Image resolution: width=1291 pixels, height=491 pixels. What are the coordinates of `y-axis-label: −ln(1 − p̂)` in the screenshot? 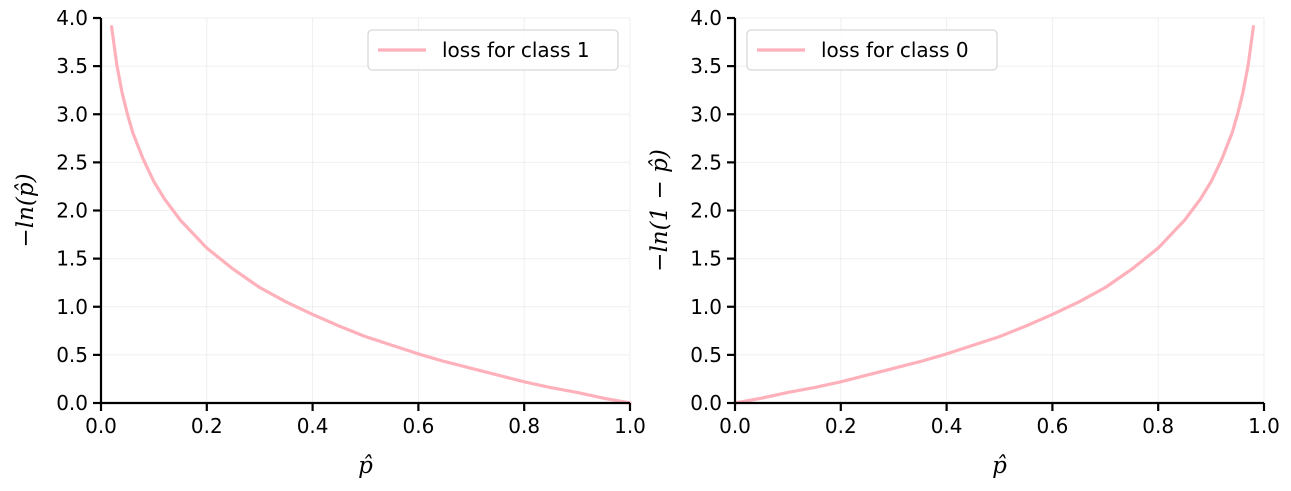 It's located at (660, 210).